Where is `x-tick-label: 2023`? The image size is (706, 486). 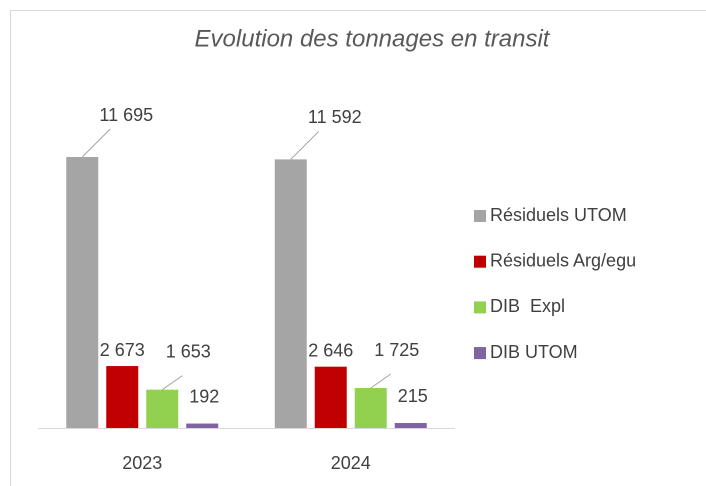 x-tick-label: 2023 is located at coordinates (142, 463).